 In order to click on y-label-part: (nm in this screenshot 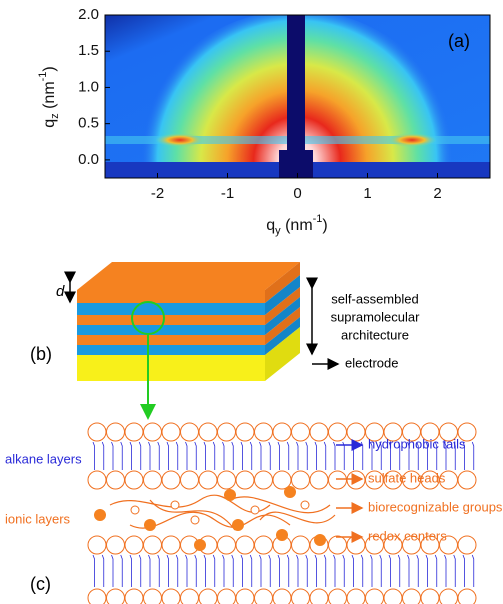, I will do `click(49, 97)`.